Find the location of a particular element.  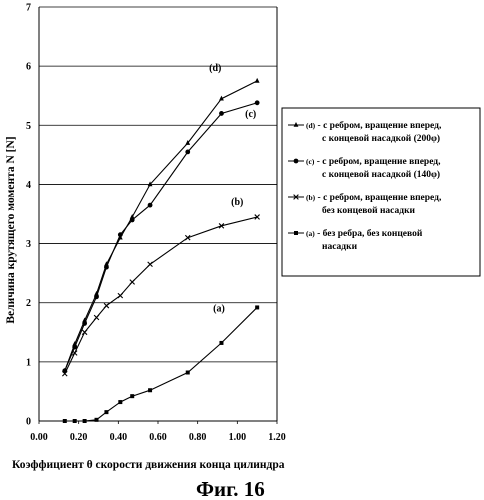

series-tags: (d) (c) (b) (a) is located at coordinates (232, 189).